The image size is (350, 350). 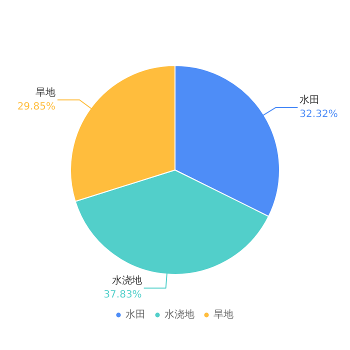 I want to click on data-label: 32.32%, so click(x=319, y=114).